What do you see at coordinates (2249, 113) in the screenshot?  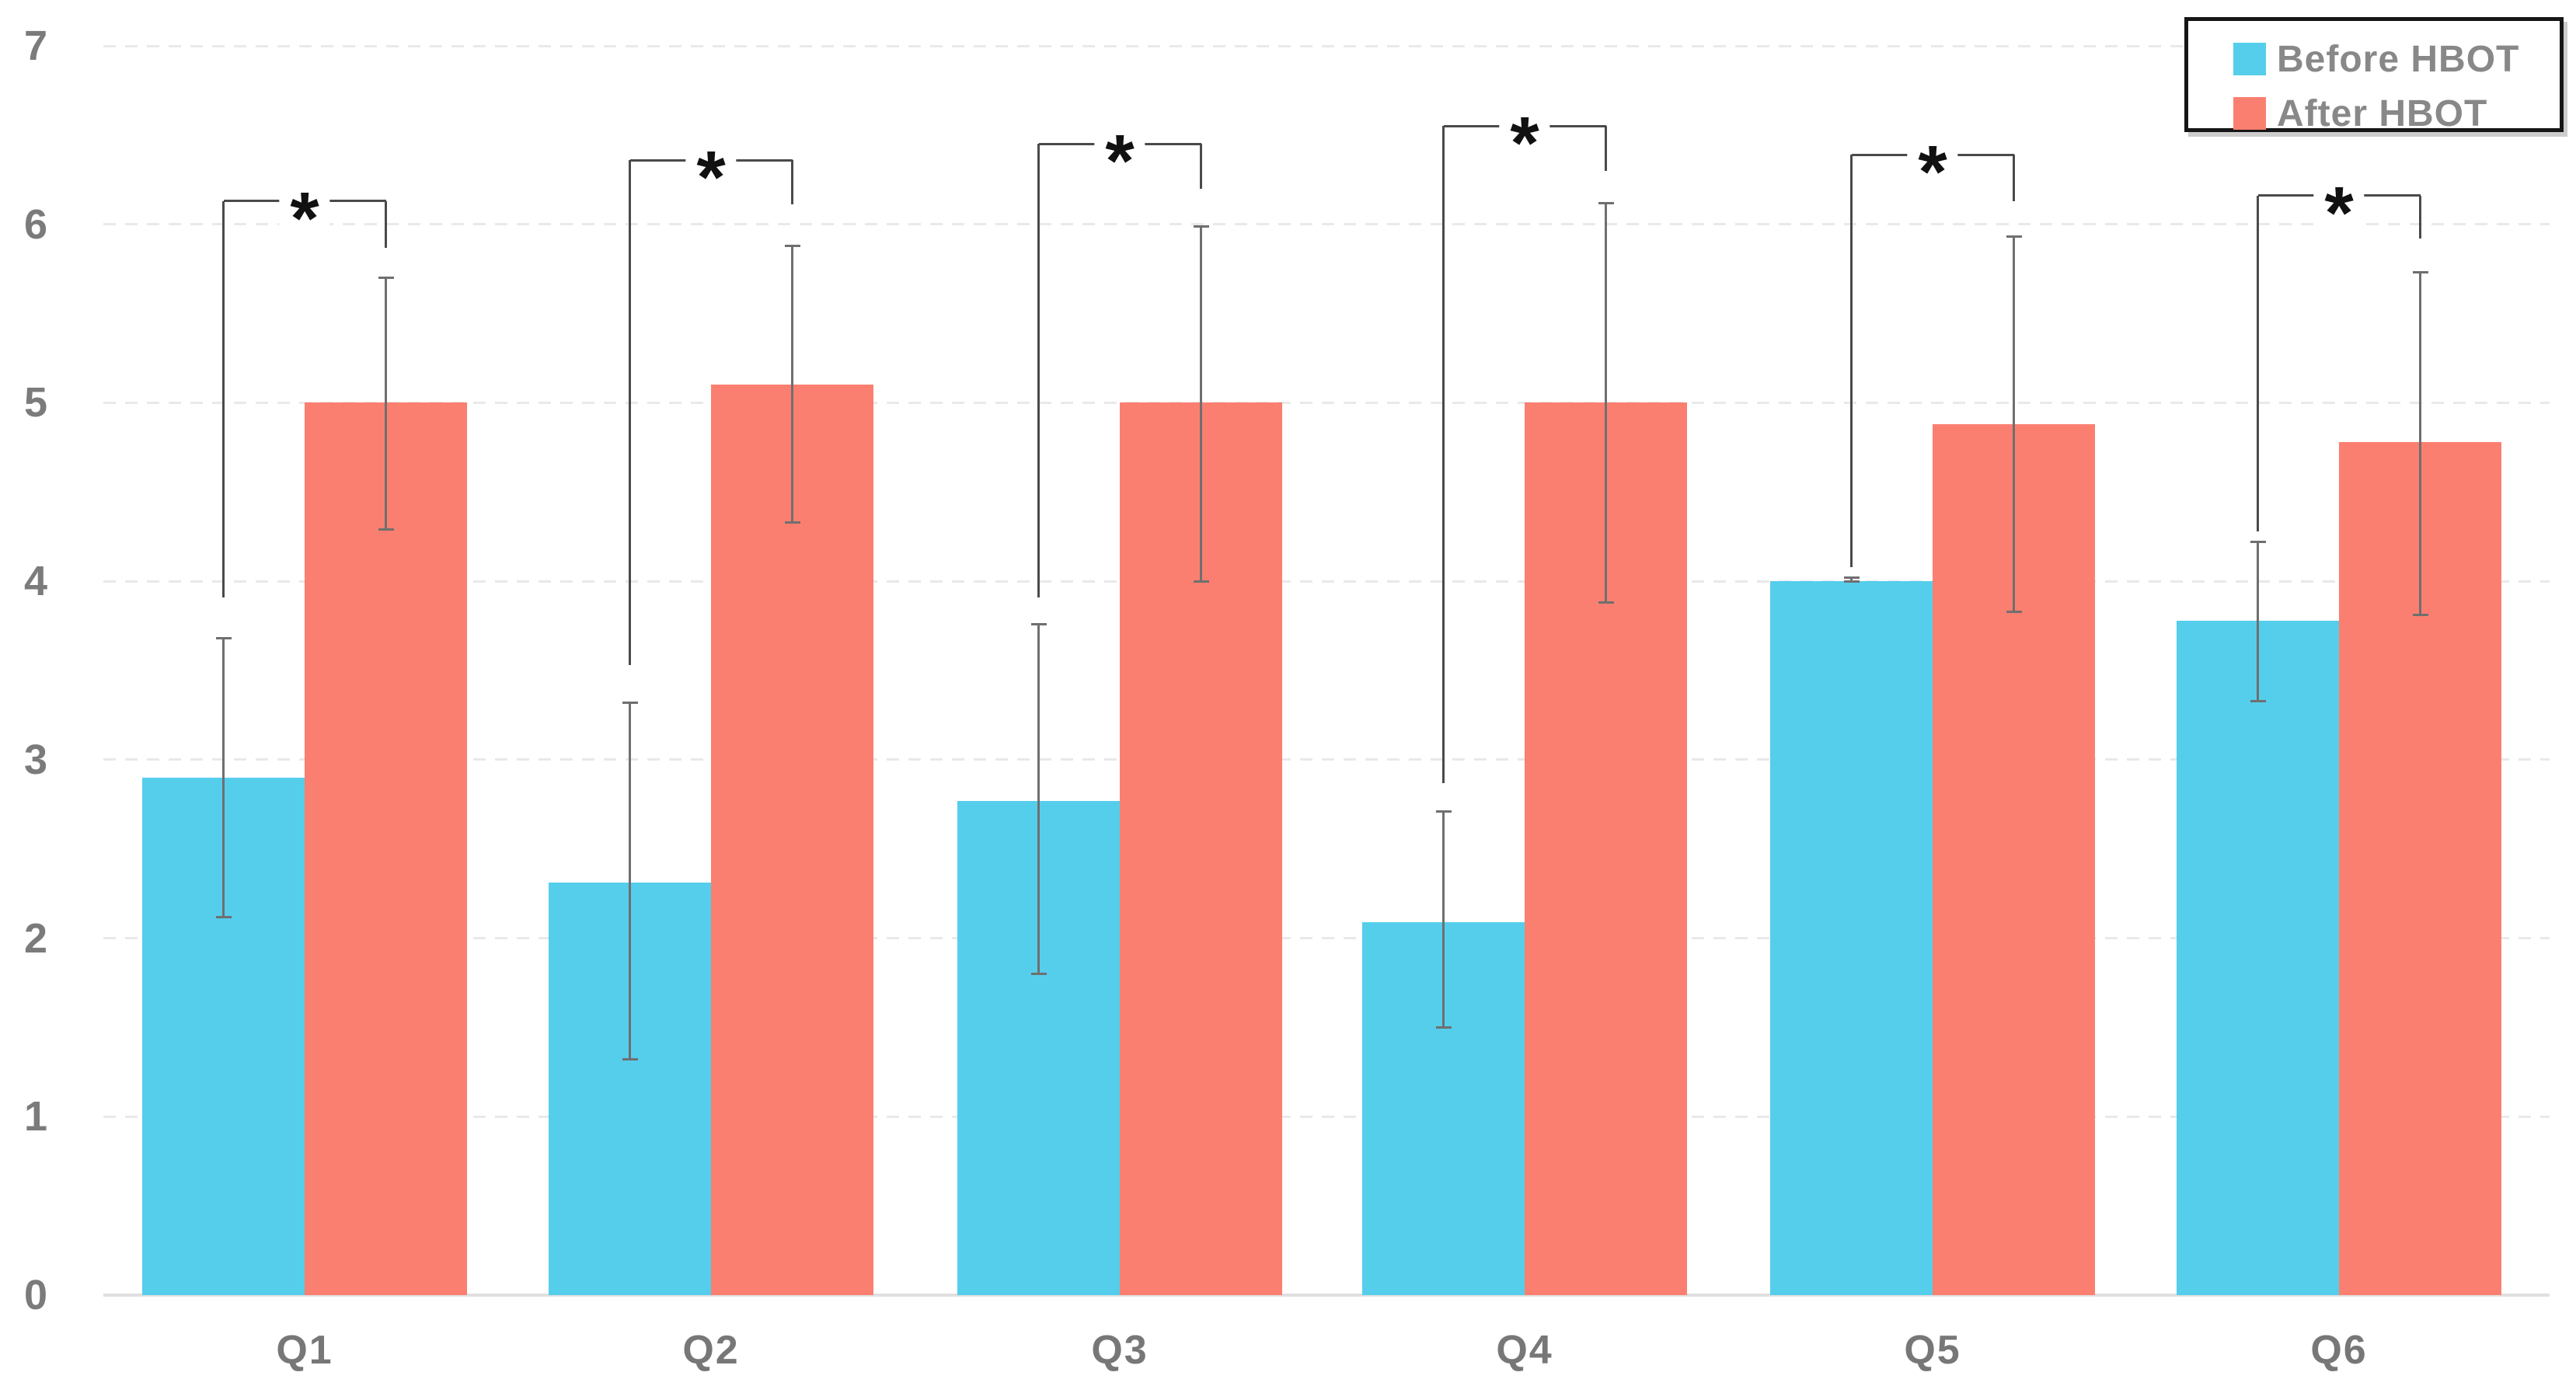 I see `legend-swatch-after-icon` at bounding box center [2249, 113].